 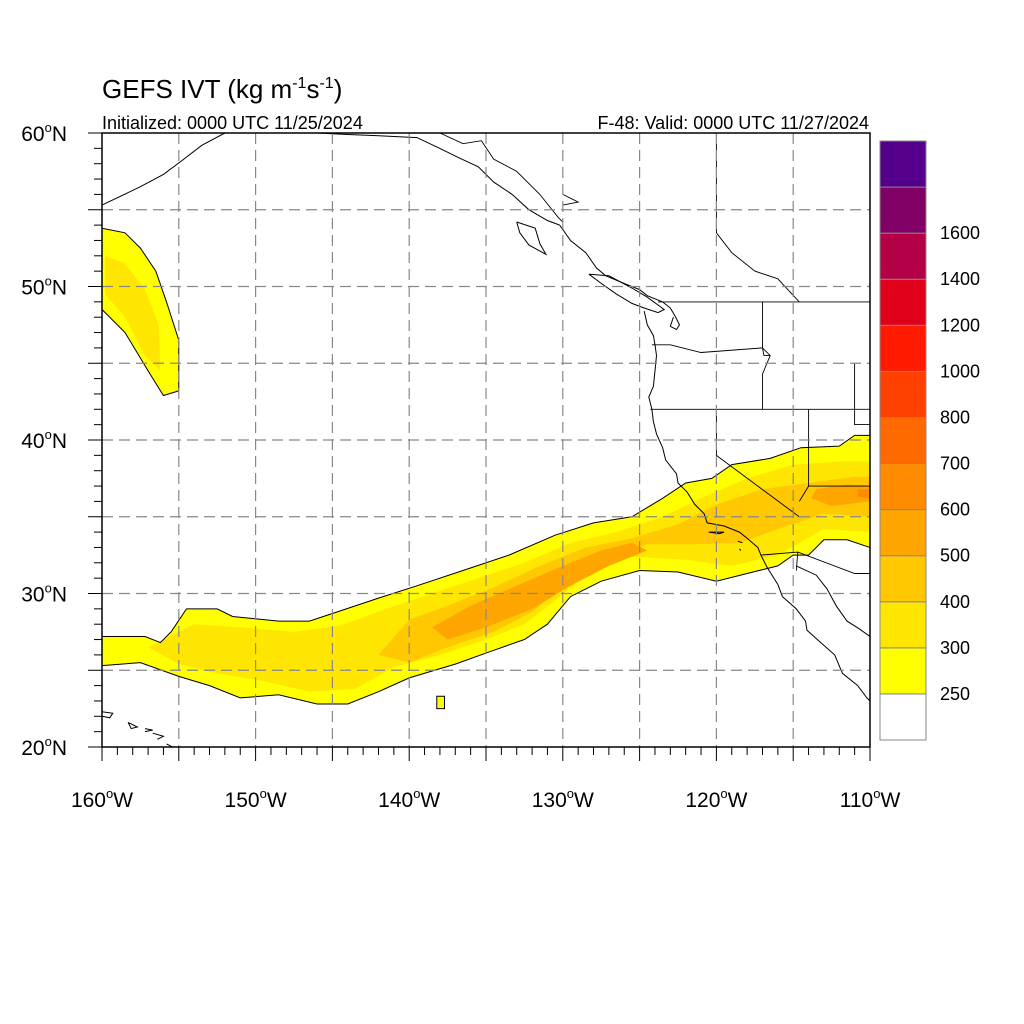 I want to click on lon-label-110: 110oW, so click(x=870, y=799).